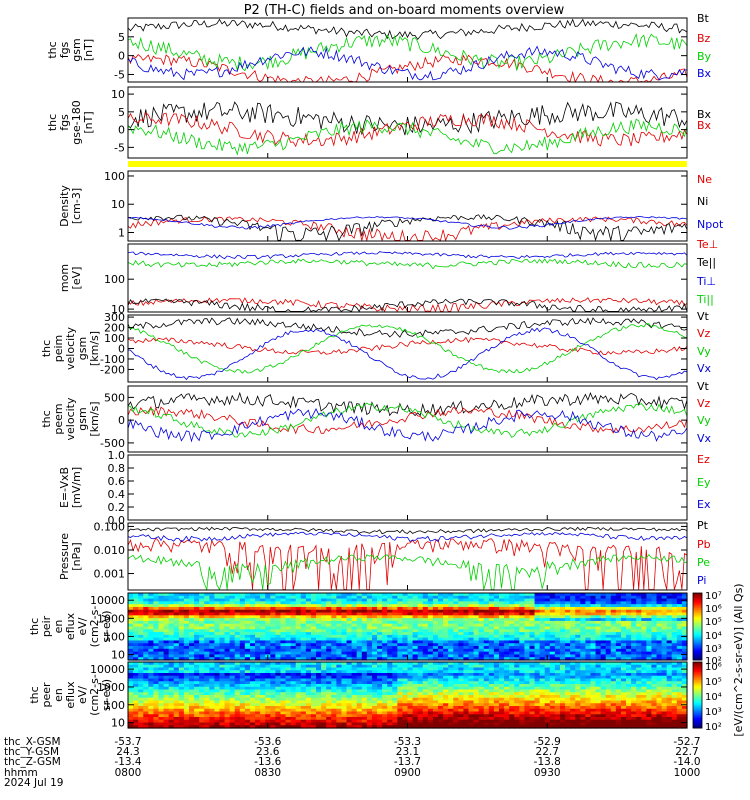 This screenshot has height=800, width=750. I want to click on legend-te: Te⊥, so click(707, 244).